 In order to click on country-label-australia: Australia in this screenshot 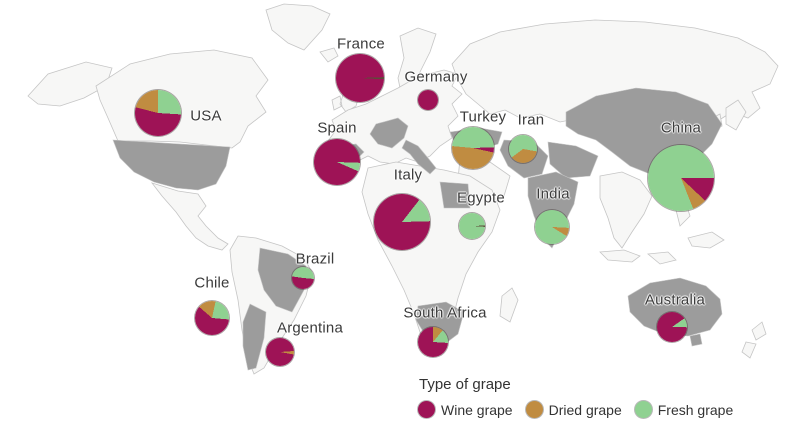, I will do `click(675, 300)`.